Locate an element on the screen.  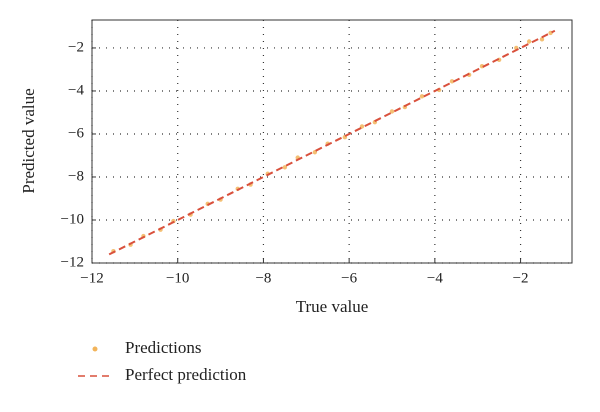
y-tick-label: −12 is located at coordinates (72, 262).